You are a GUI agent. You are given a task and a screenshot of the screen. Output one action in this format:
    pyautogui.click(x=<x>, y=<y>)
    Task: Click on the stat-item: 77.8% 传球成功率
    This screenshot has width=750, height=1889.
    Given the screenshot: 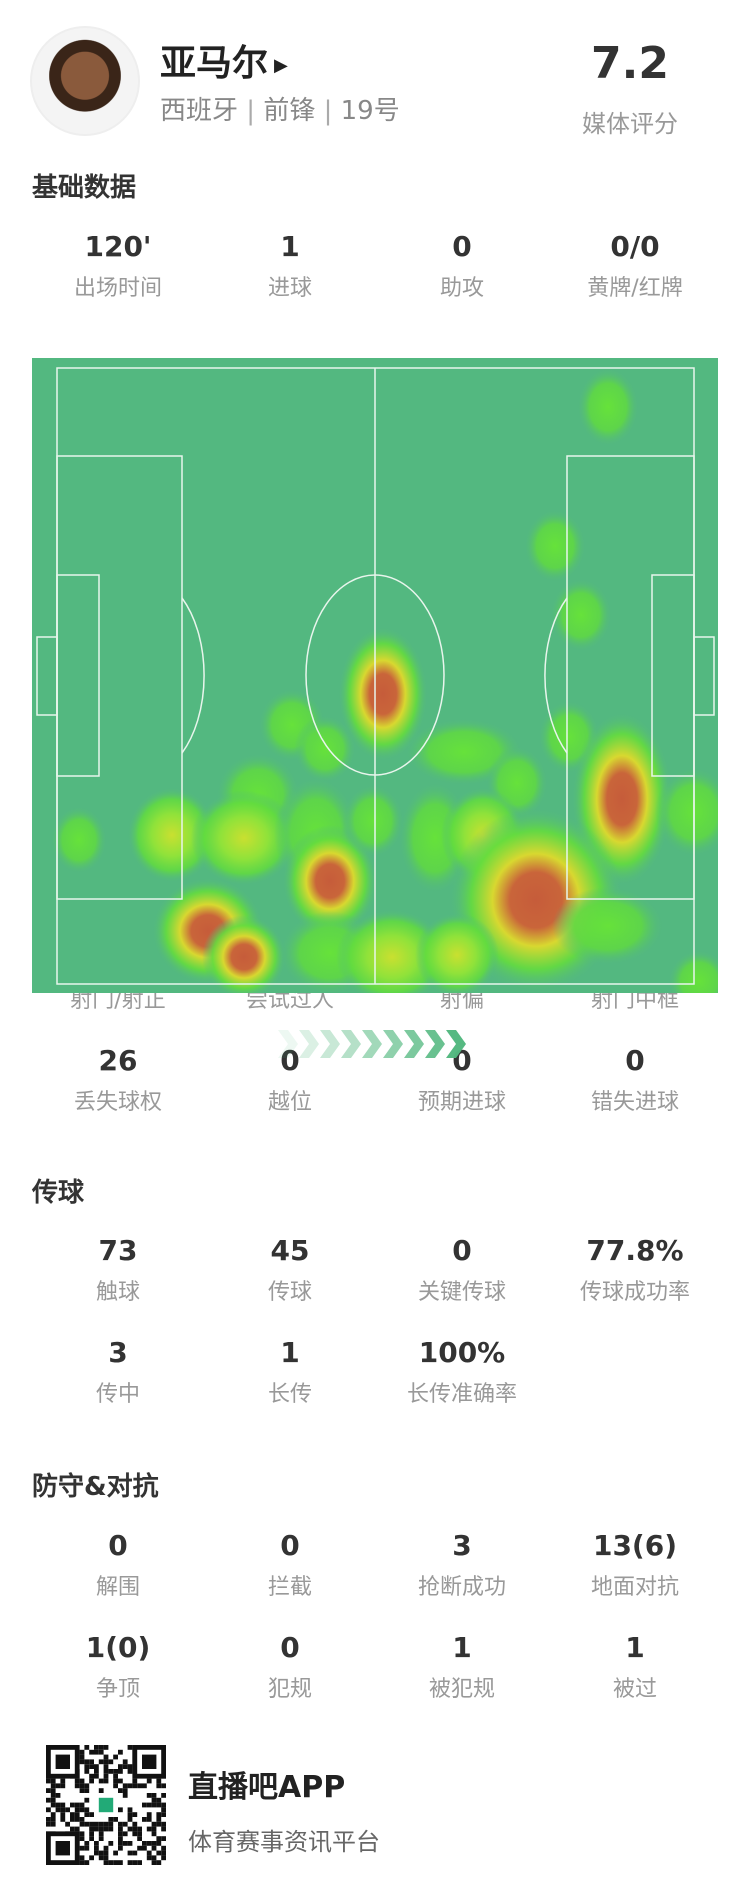 What is the action you would take?
    pyautogui.click(x=635, y=1270)
    